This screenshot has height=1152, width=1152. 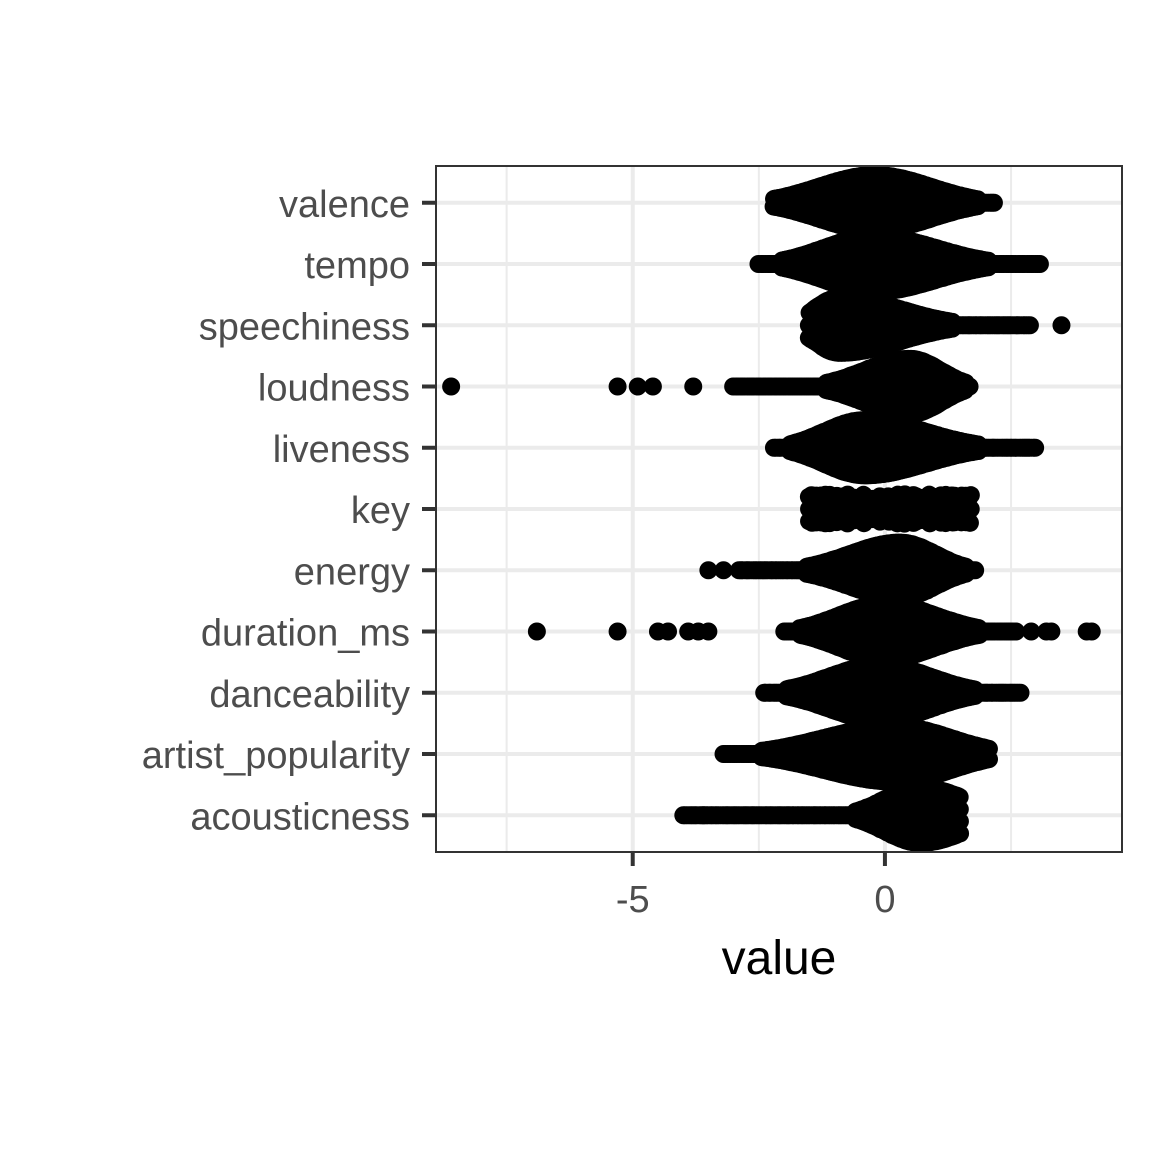 I want to click on x-tick-label: 0, so click(x=884, y=900).